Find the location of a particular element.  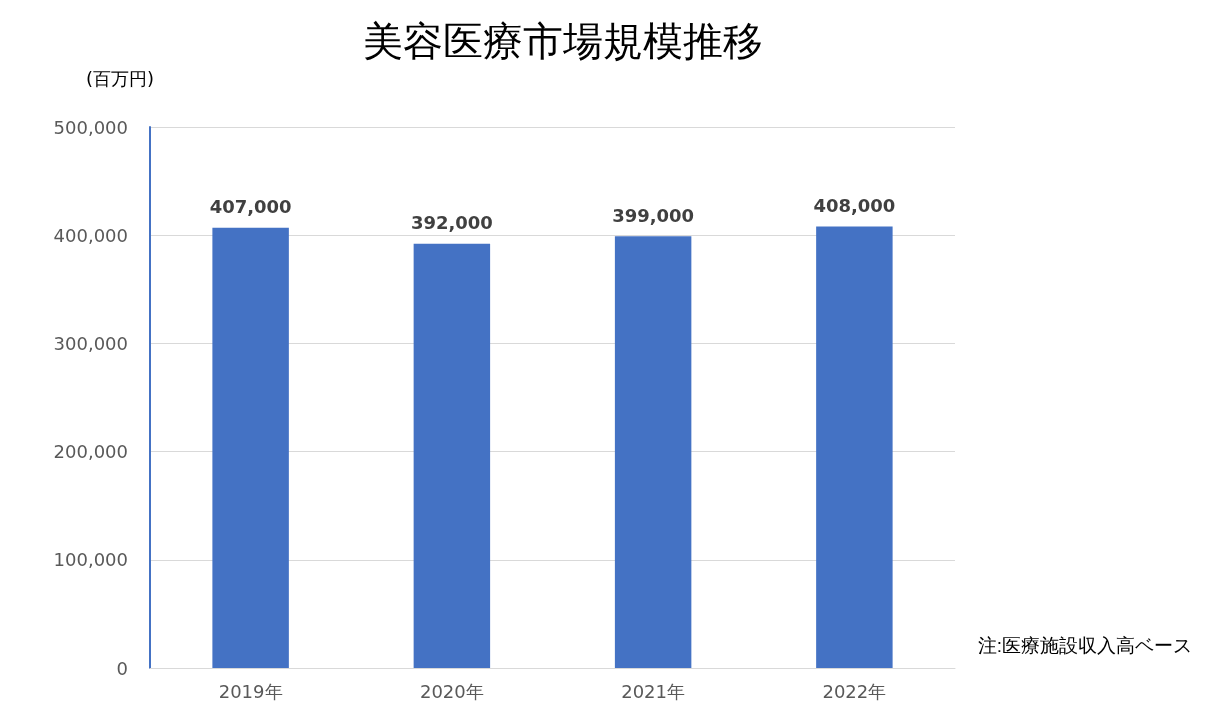

y-tick-label: 500,000 is located at coordinates (90, 127).